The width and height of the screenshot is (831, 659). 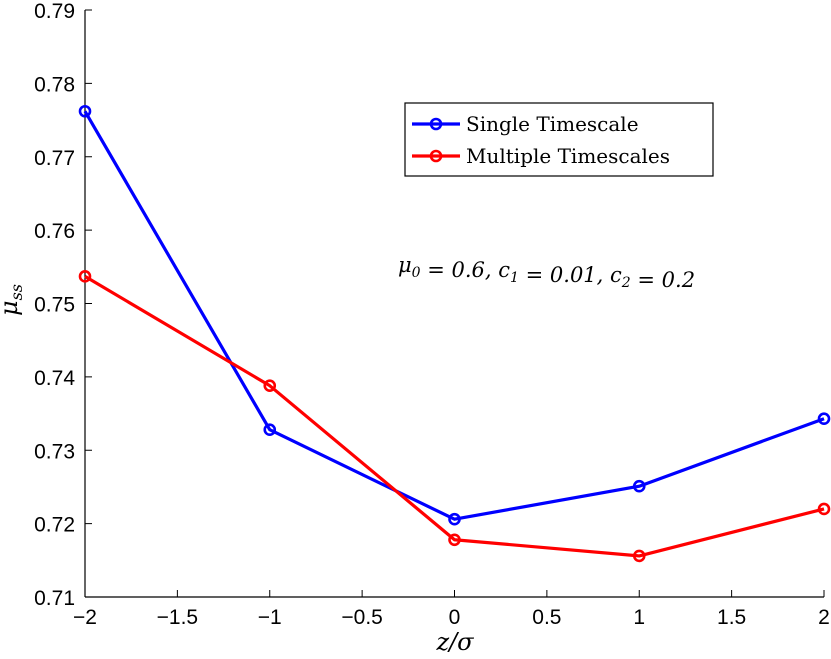 What do you see at coordinates (85, 617) in the screenshot?
I see `x-tick-label: −2` at bounding box center [85, 617].